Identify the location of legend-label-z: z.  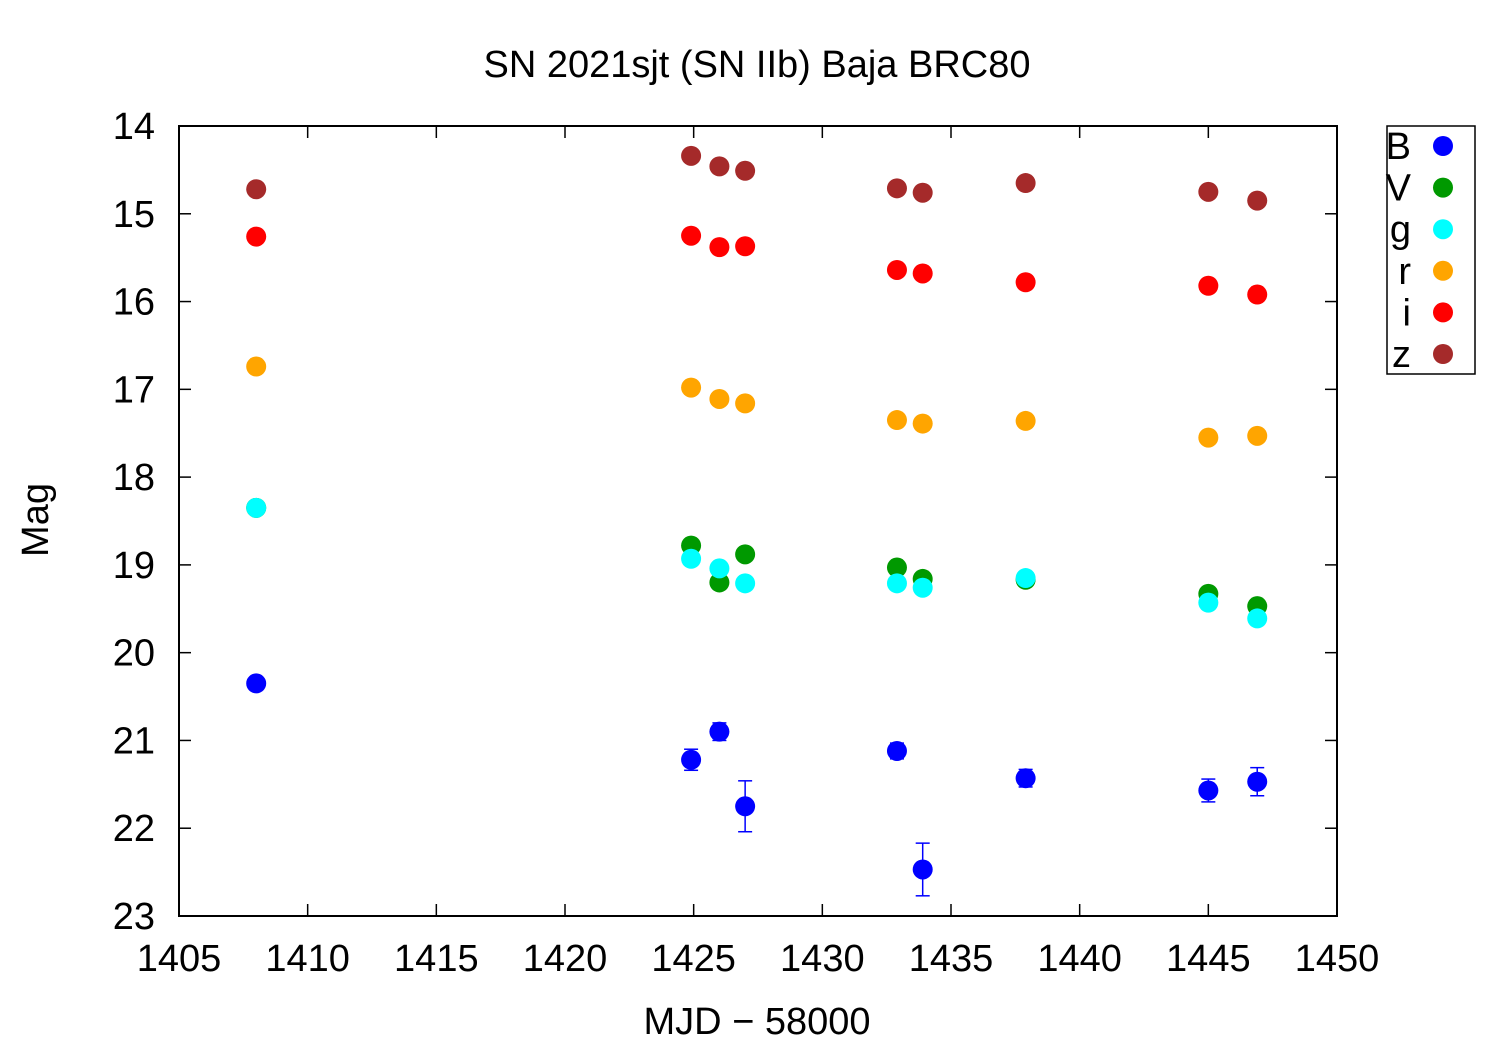
(1401, 355).